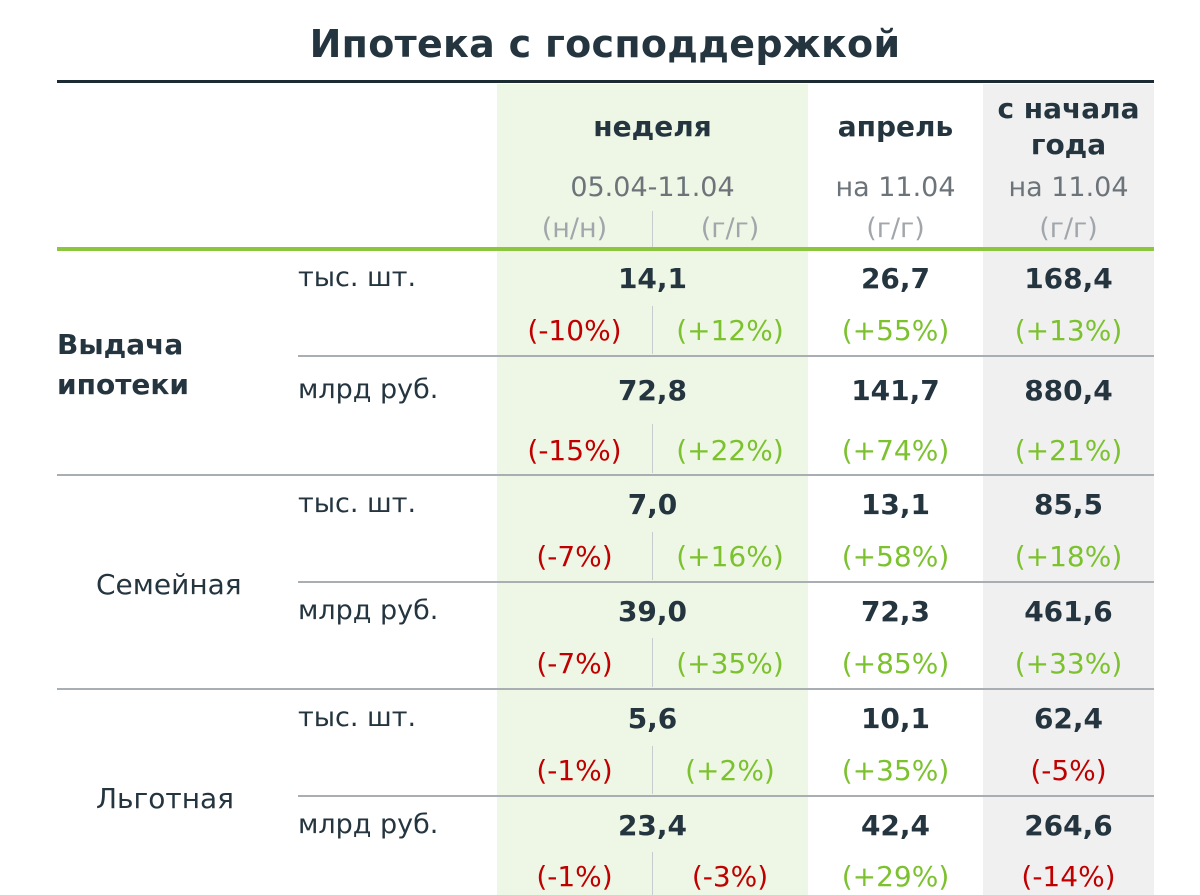  What do you see at coordinates (1068, 504) in the screenshot?
I see `ytd-value: 85,5` at bounding box center [1068, 504].